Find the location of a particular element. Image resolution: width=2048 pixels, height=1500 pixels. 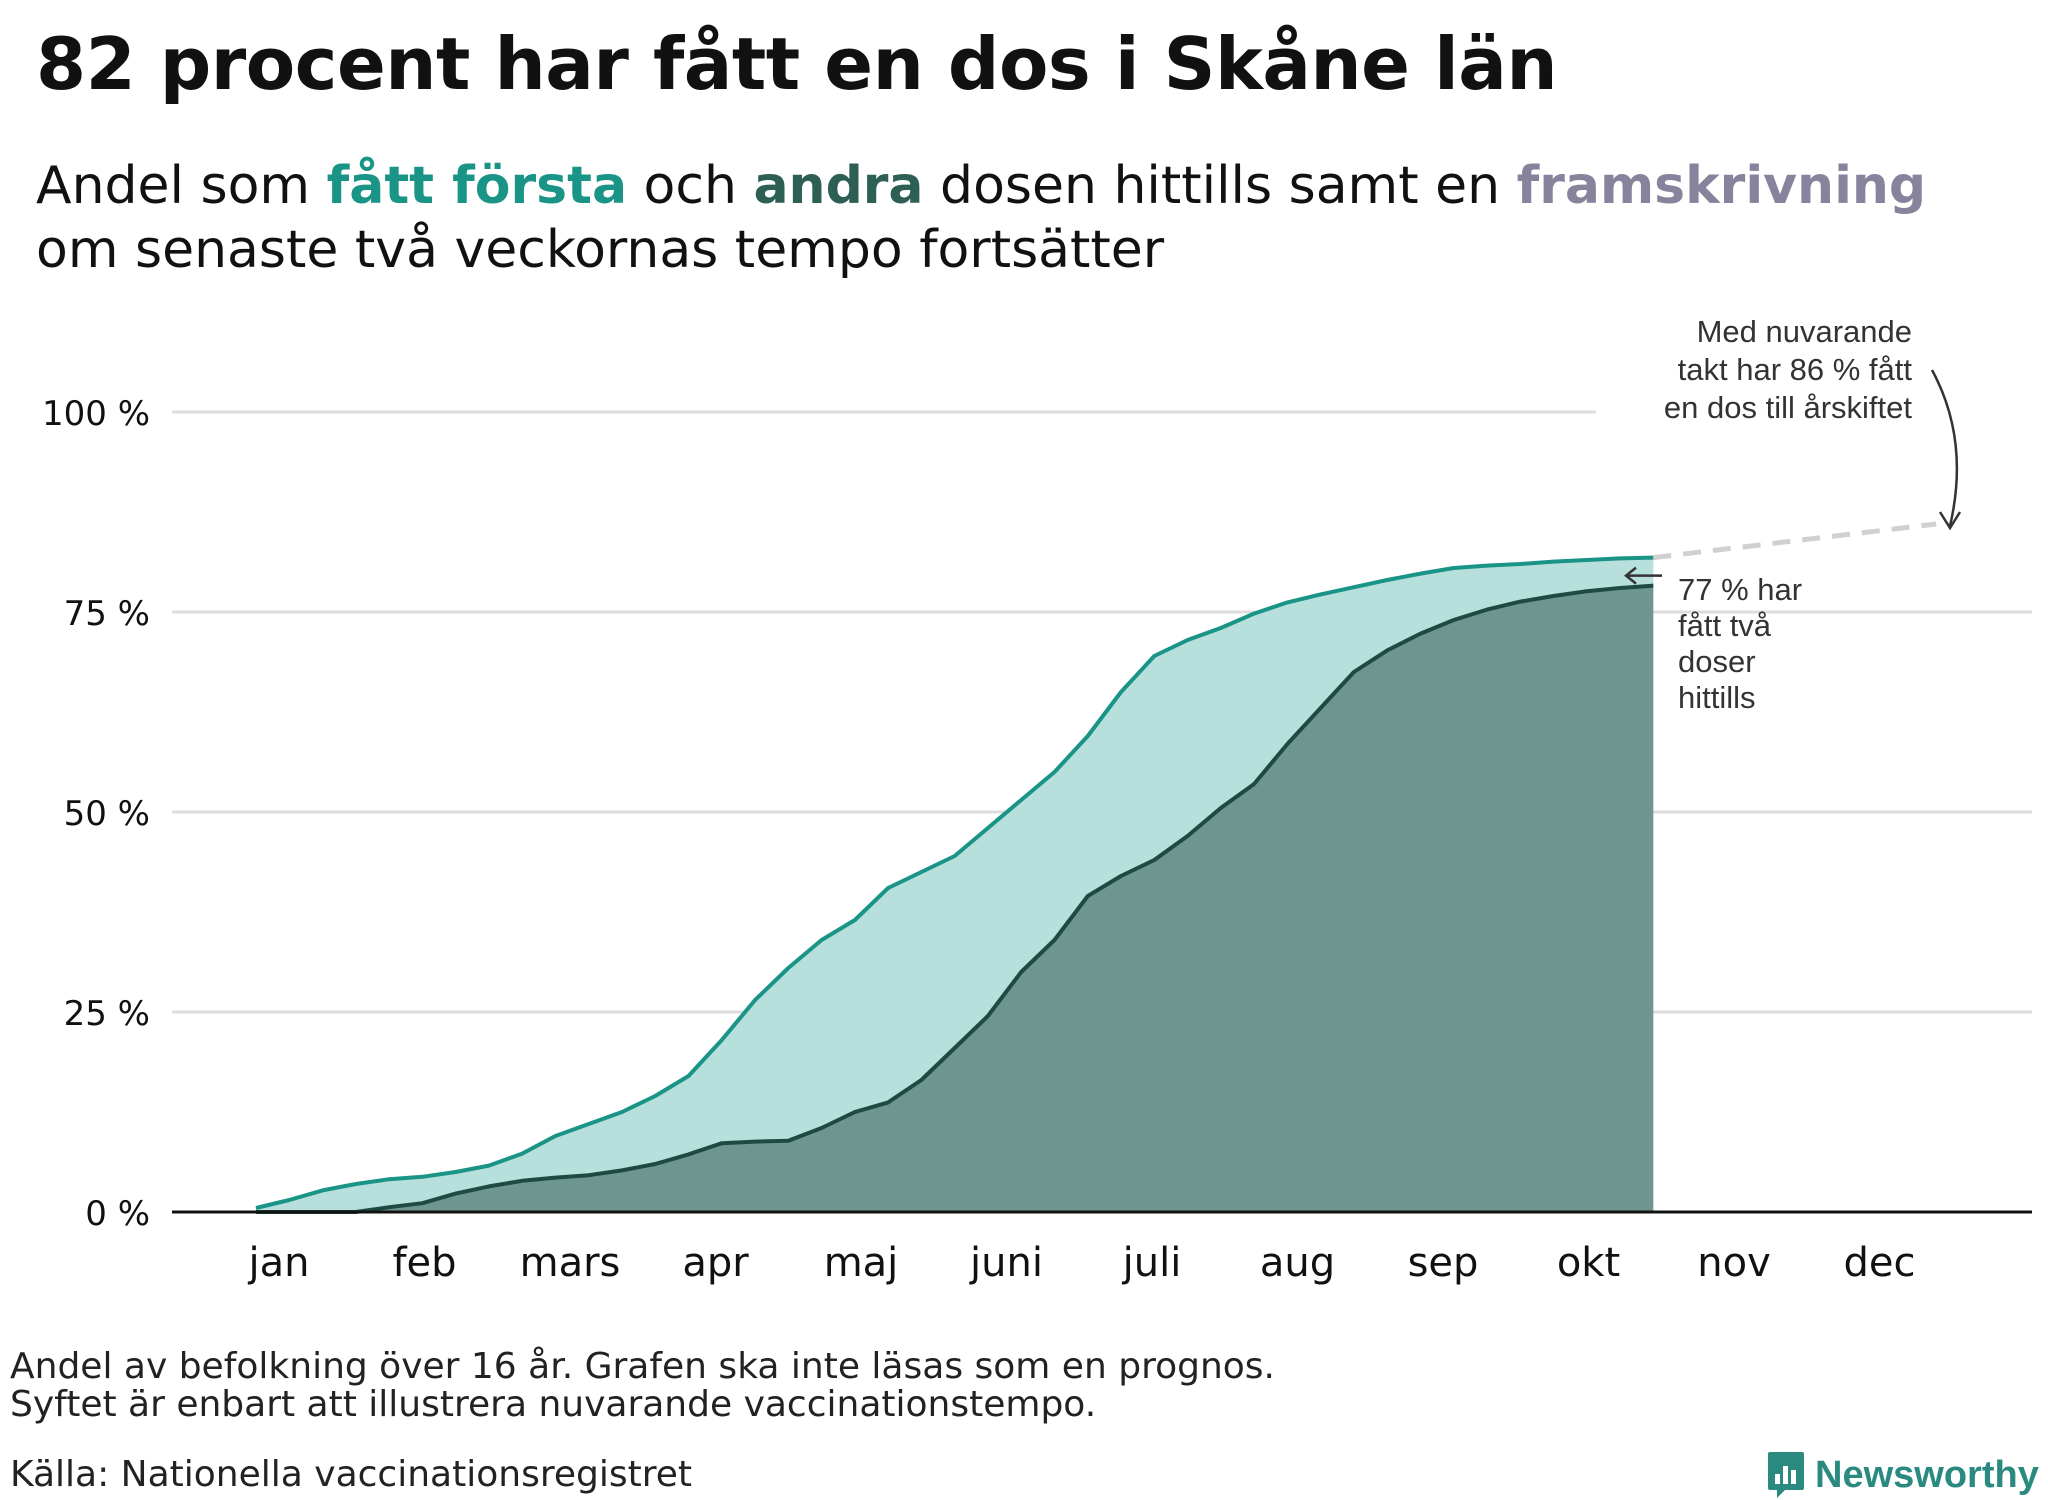

x-tick-label: feb is located at coordinates (424, 1263).